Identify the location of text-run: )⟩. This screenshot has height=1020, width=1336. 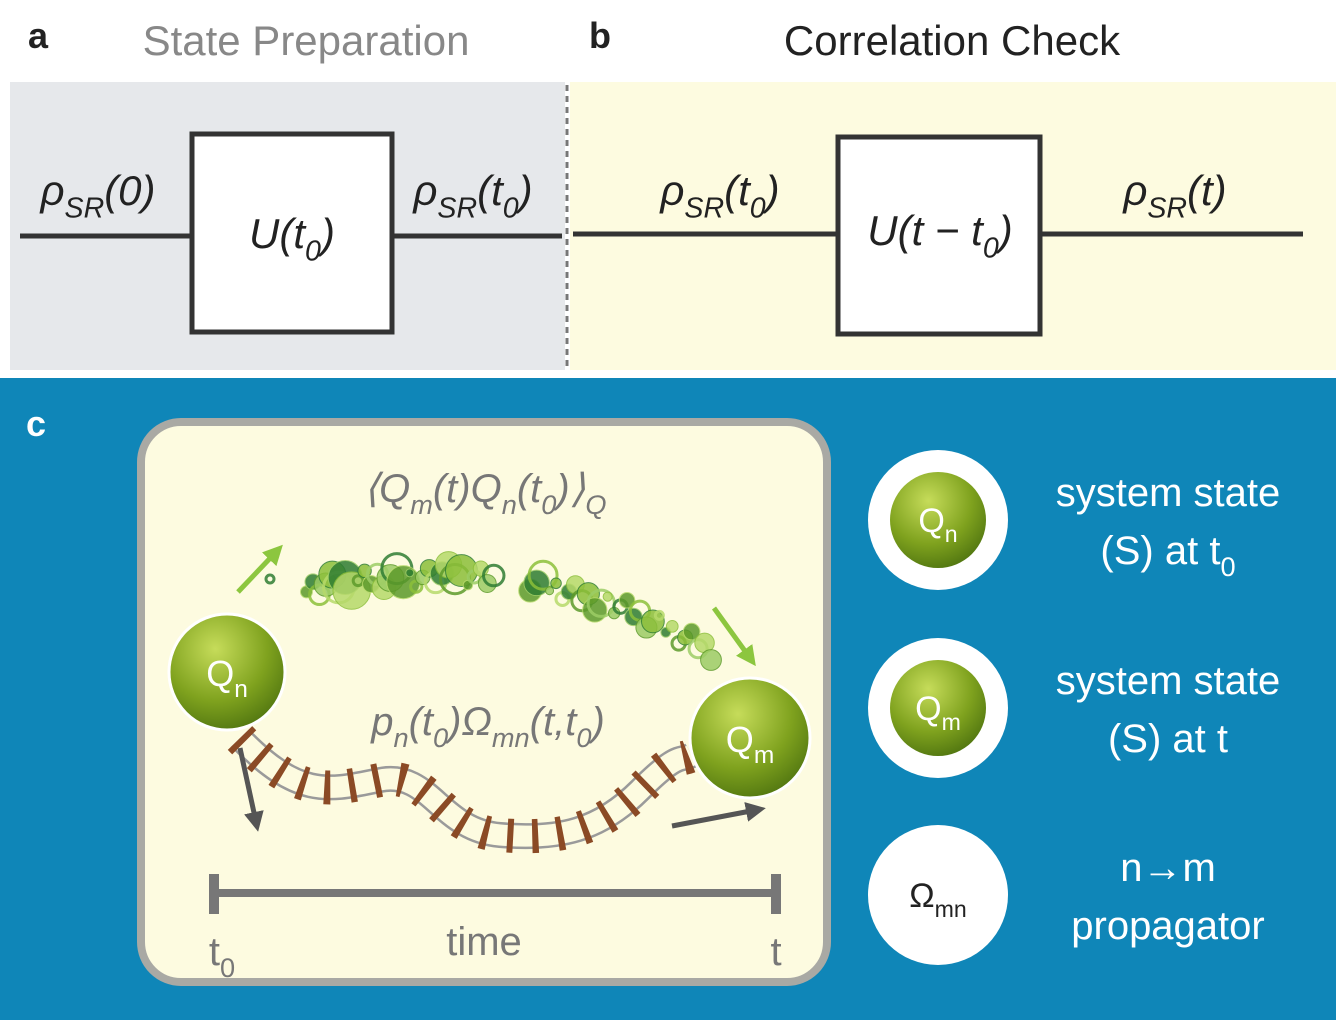
(568, 489).